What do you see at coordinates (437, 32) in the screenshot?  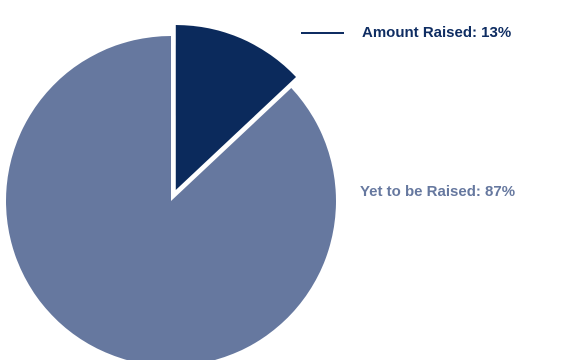 I see `amount-raised-label: Amount Raised: 13%` at bounding box center [437, 32].